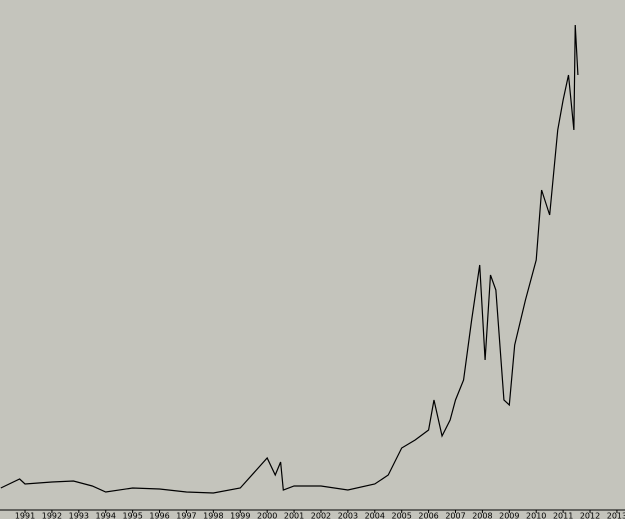 This screenshot has height=519, width=625. What do you see at coordinates (240, 515) in the screenshot?
I see `x-tick-label: 1999` at bounding box center [240, 515].